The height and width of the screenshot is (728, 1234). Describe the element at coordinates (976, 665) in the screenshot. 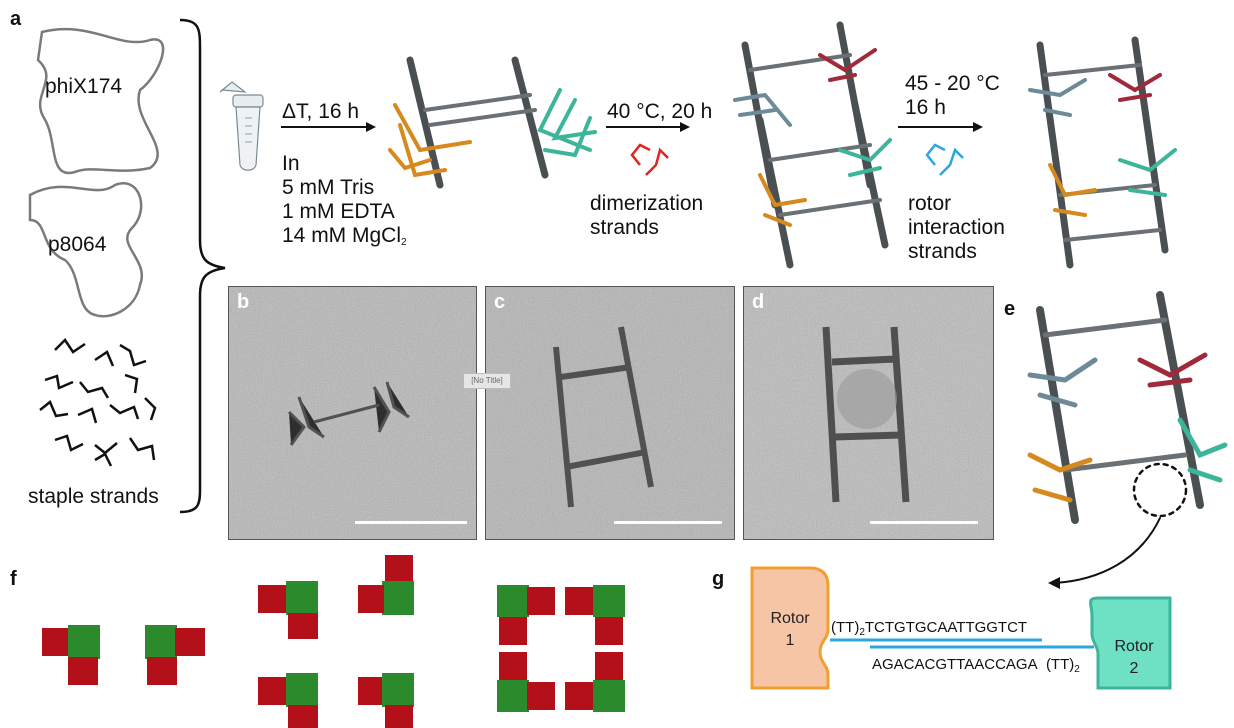

I see `bottom-strand-sequence: AGACACGTTAACCAGA (TT)2` at that location.